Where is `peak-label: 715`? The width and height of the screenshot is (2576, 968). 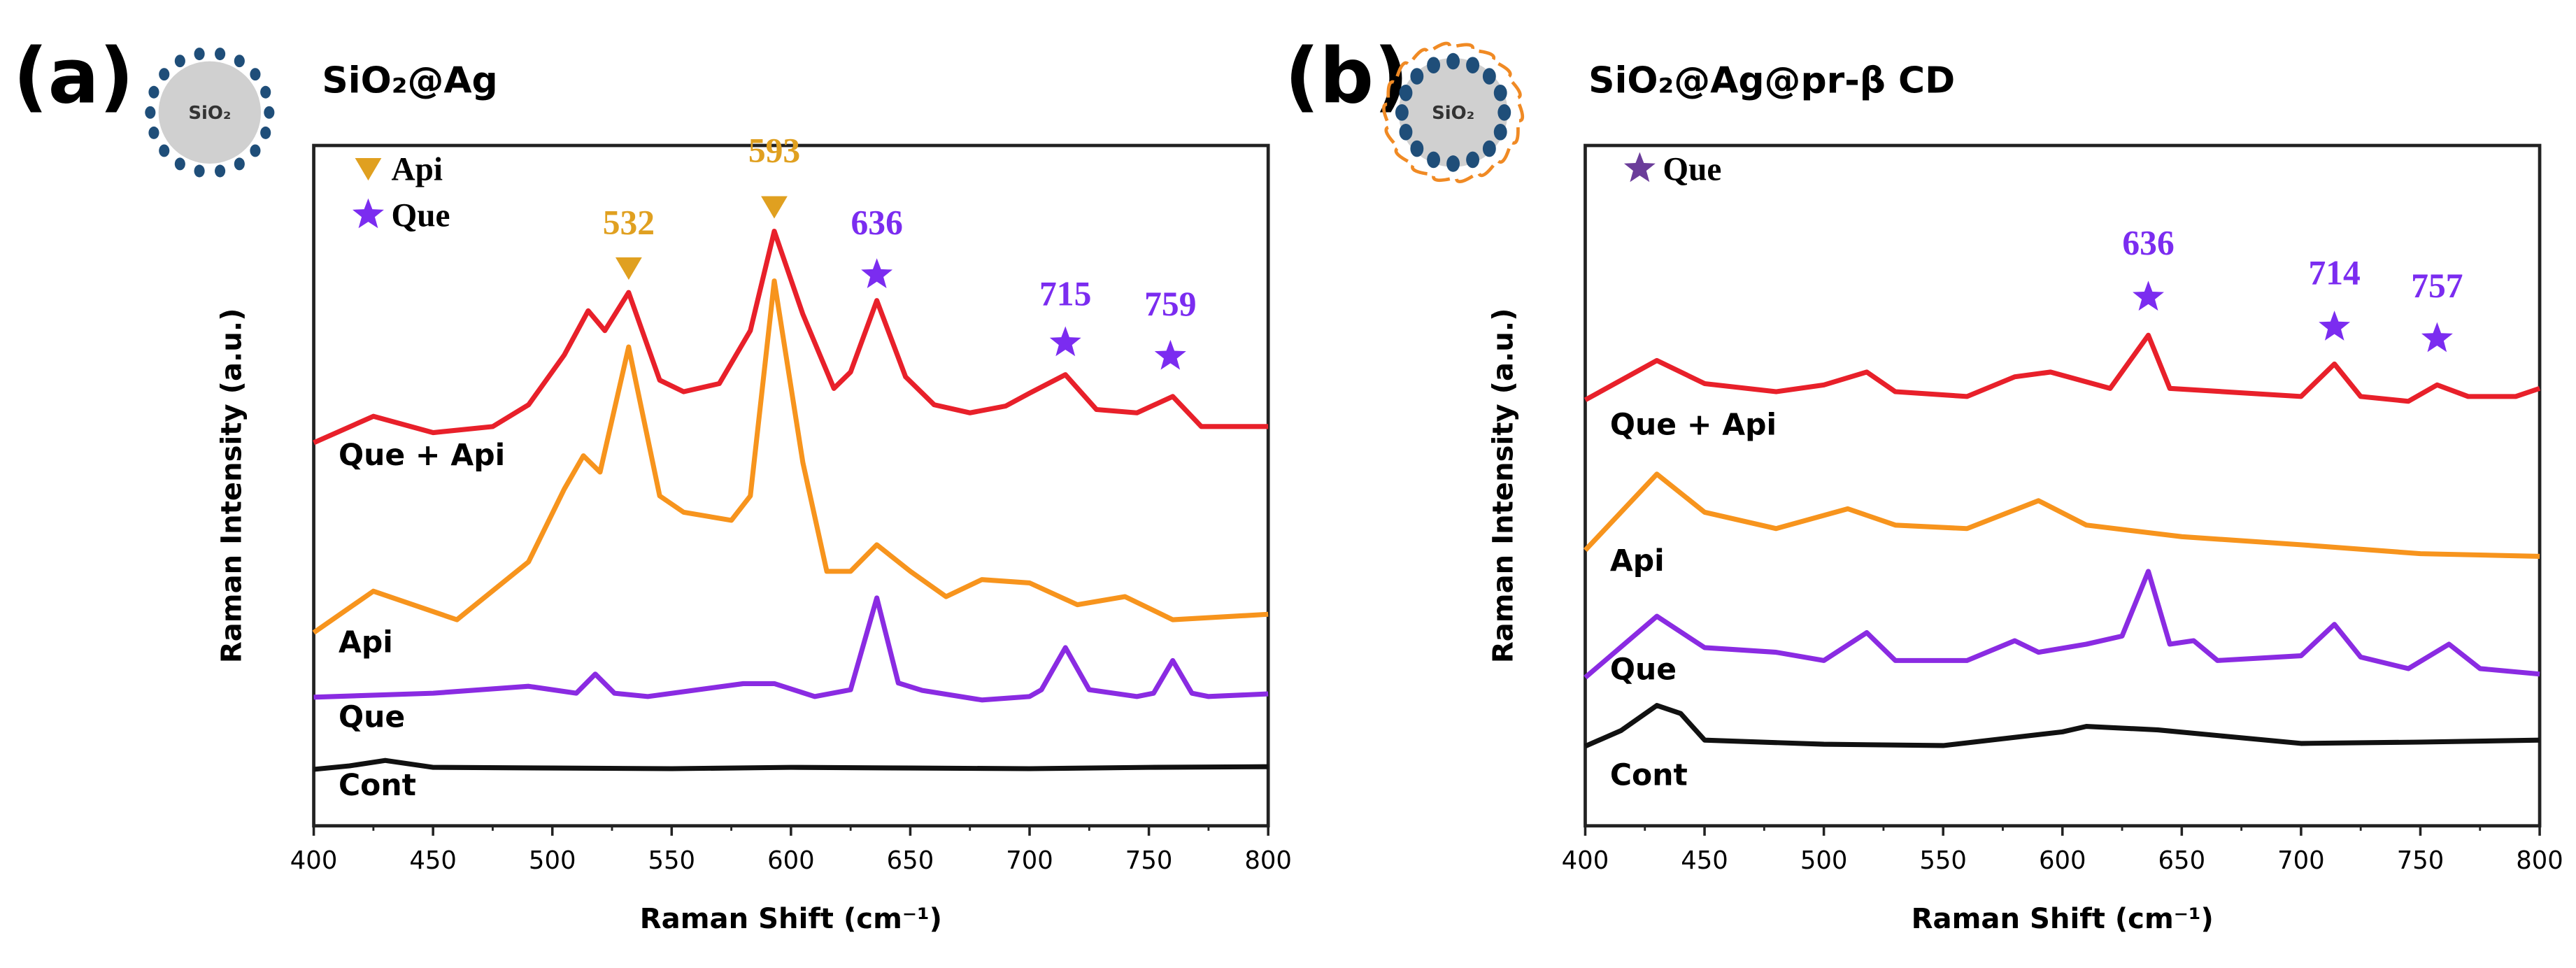 peak-label: 715 is located at coordinates (1065, 294).